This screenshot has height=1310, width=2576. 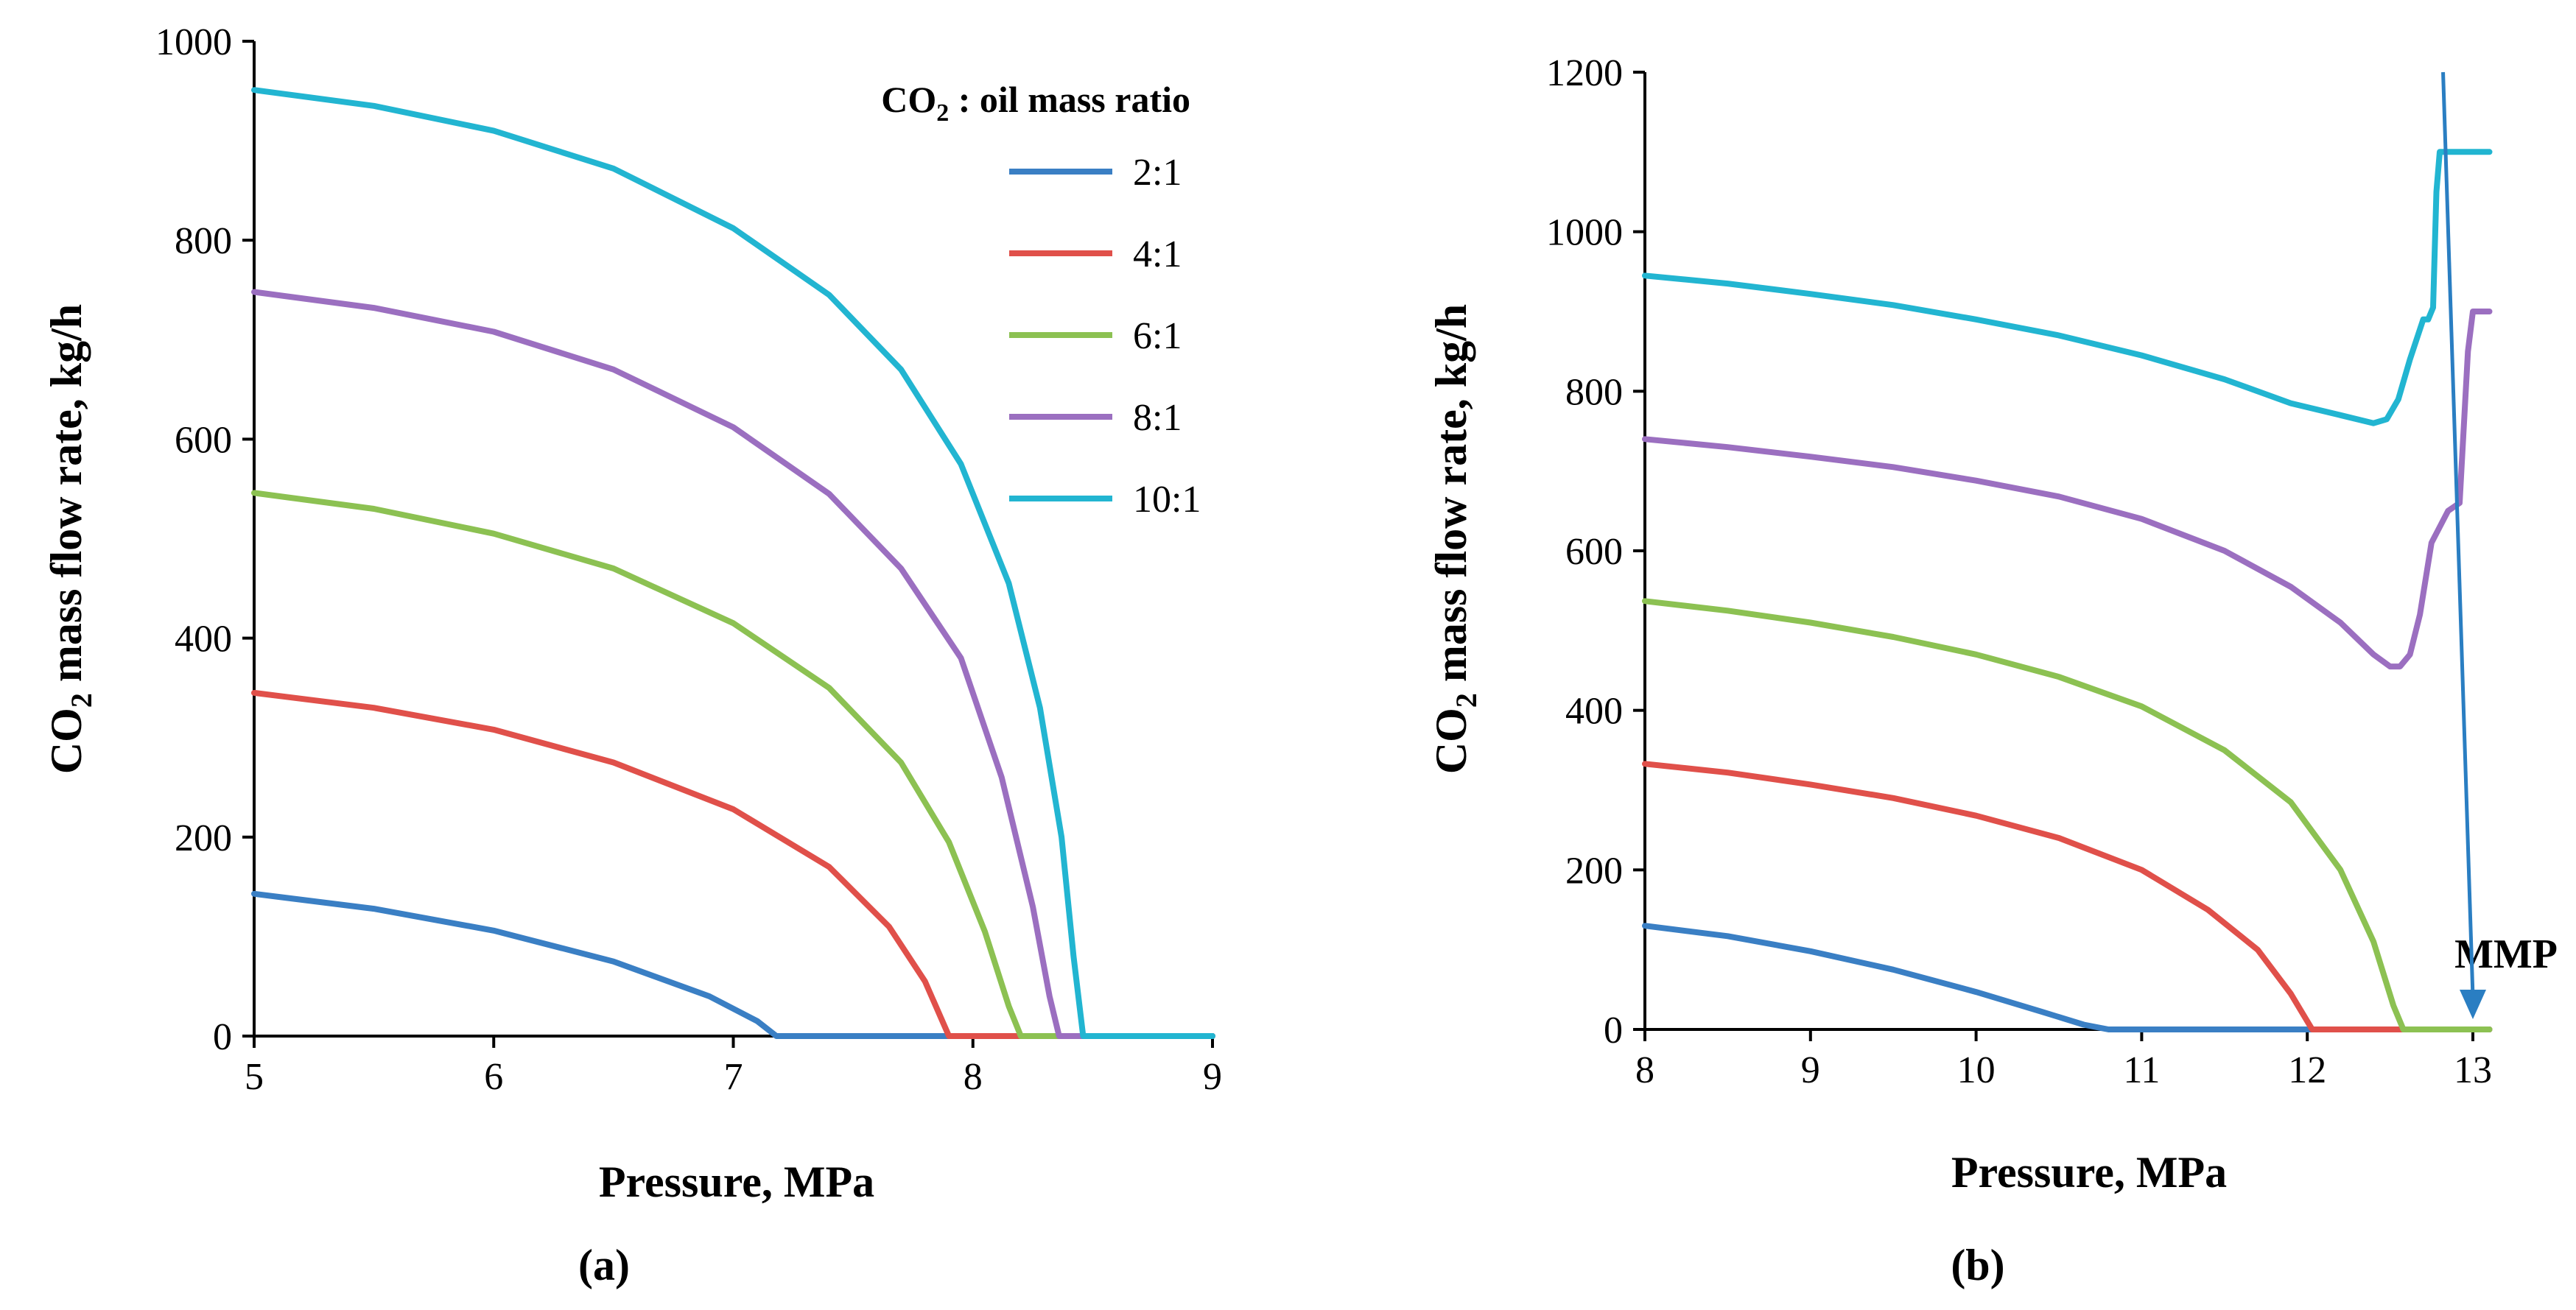 What do you see at coordinates (203, 241) in the screenshot?
I see `panel-a-y-tick-label: 800` at bounding box center [203, 241].